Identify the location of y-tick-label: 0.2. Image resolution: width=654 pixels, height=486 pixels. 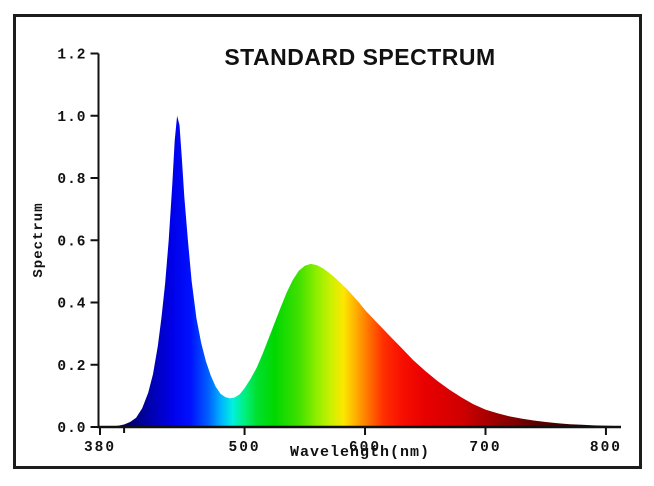
(71, 367).